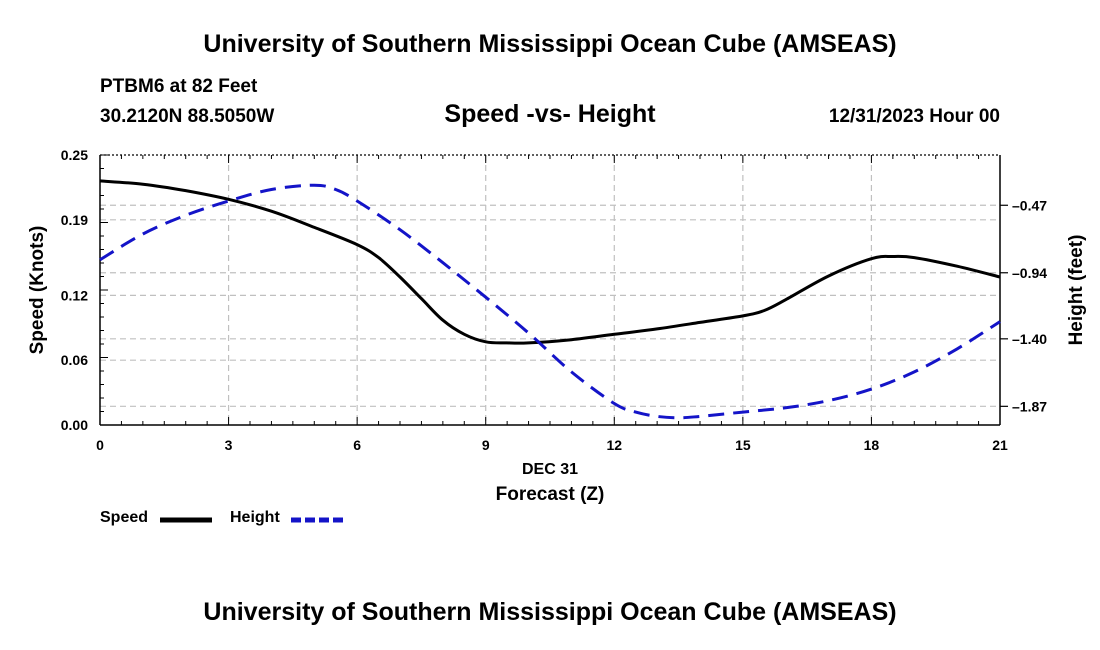 This screenshot has height=650, width=1100. Describe the element at coordinates (100, 445) in the screenshot. I see `x-tick-label: 0` at that location.